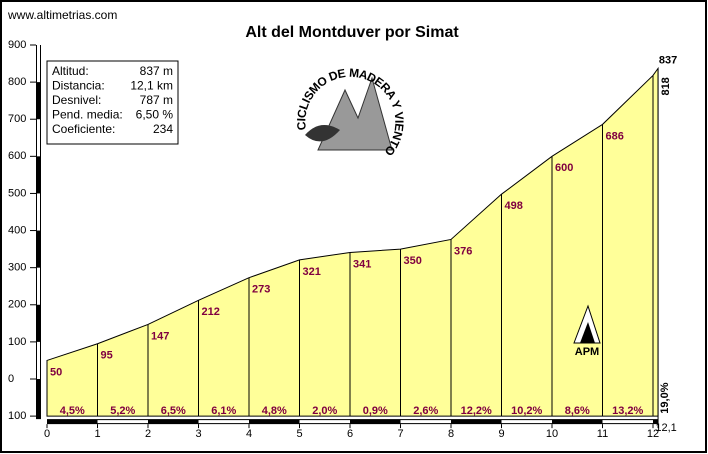  Describe the element at coordinates (312, 272) in the screenshot. I see `altitude-label: 321` at that location.